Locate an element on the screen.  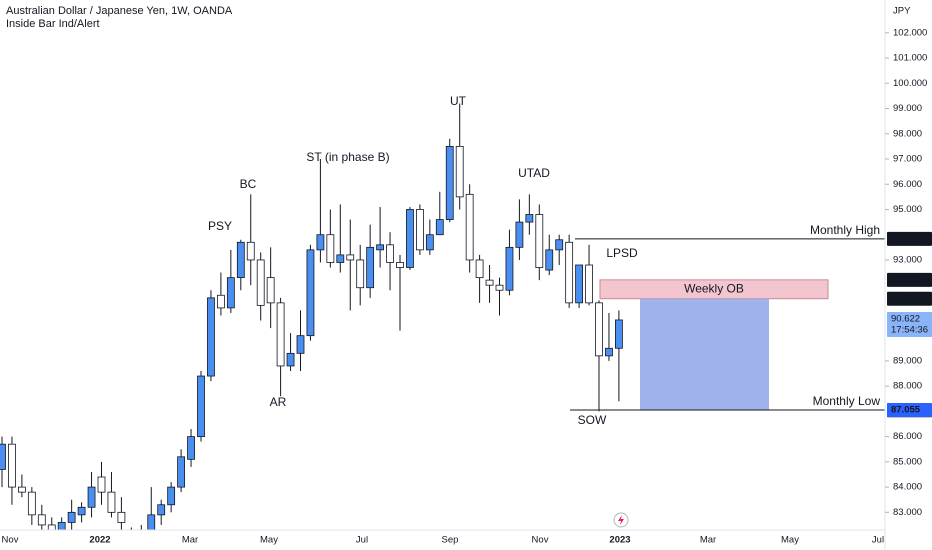
y-tick-label: 99.000 is located at coordinates (907, 108).